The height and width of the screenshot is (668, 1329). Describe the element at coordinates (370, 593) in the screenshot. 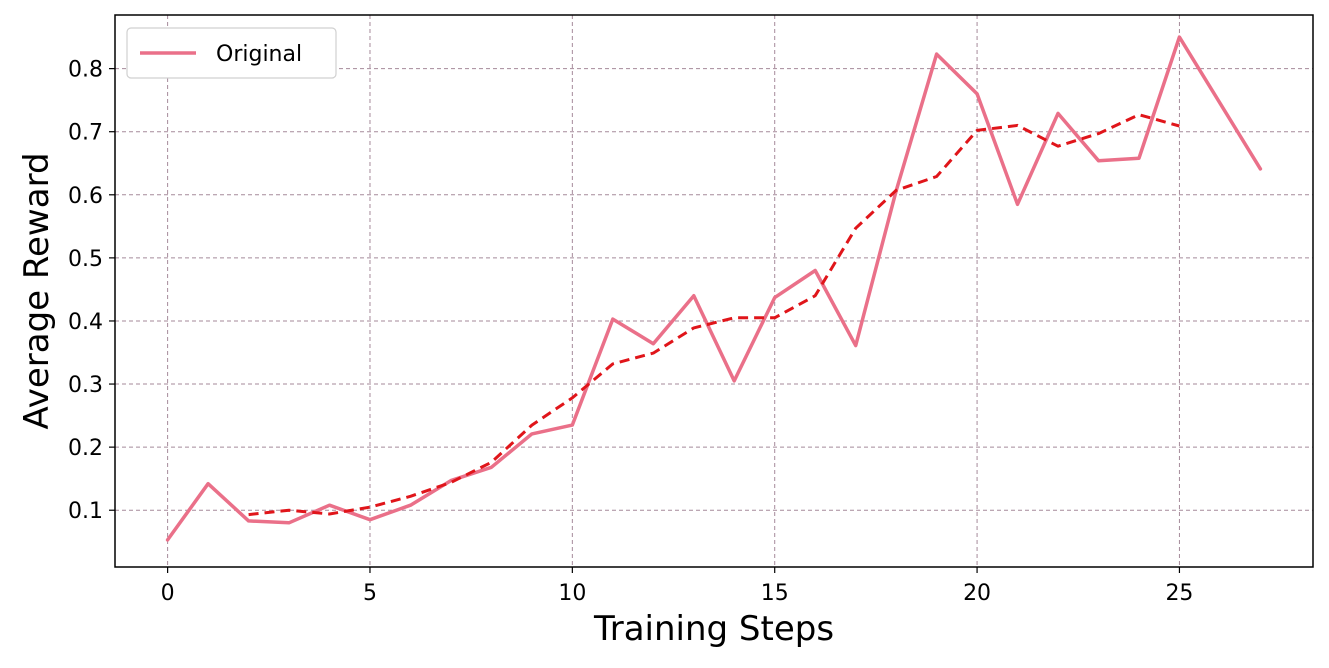

I see `x-tick-label-1: 5` at that location.